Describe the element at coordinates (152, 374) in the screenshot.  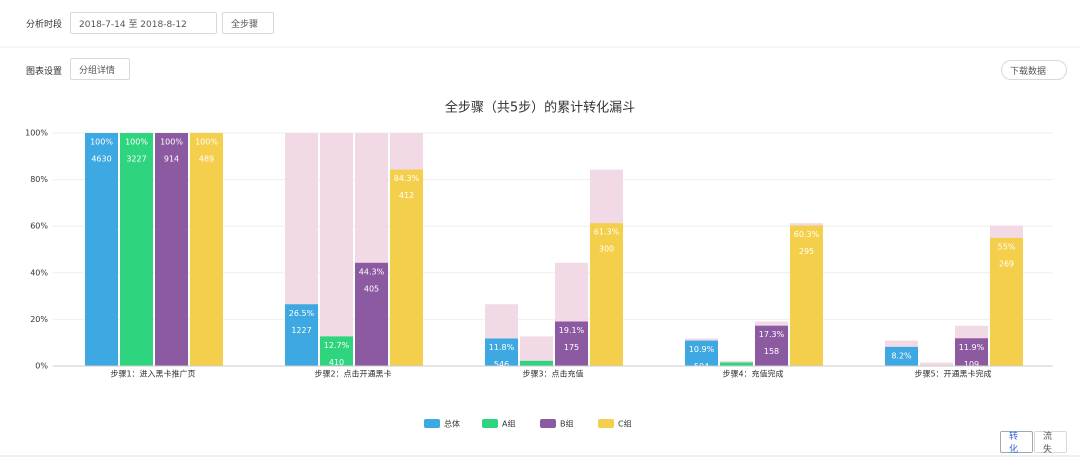
I see `x-tick-label: 步骤1：进入黑卡推广页` at that location.